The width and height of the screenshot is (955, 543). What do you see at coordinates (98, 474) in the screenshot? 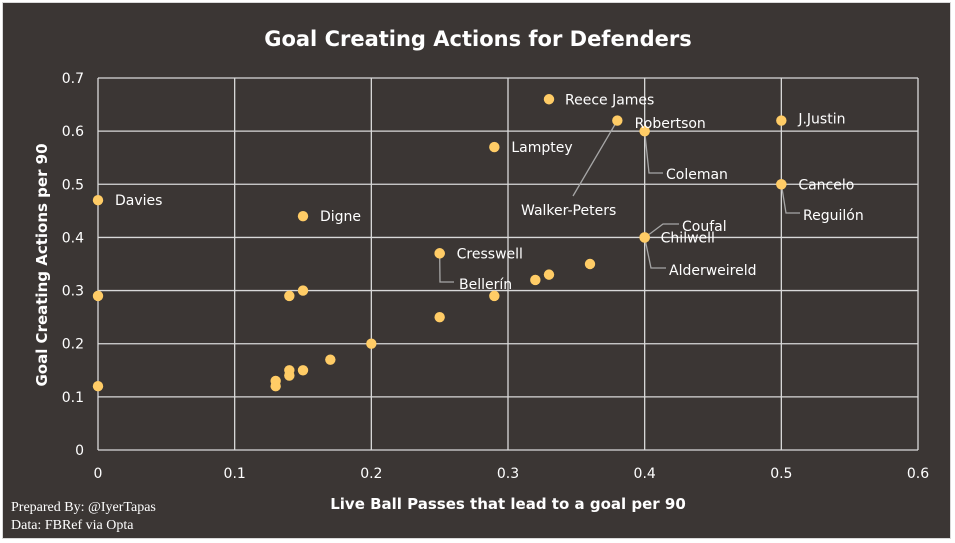
I see `x-tick-label: 0` at bounding box center [98, 474].